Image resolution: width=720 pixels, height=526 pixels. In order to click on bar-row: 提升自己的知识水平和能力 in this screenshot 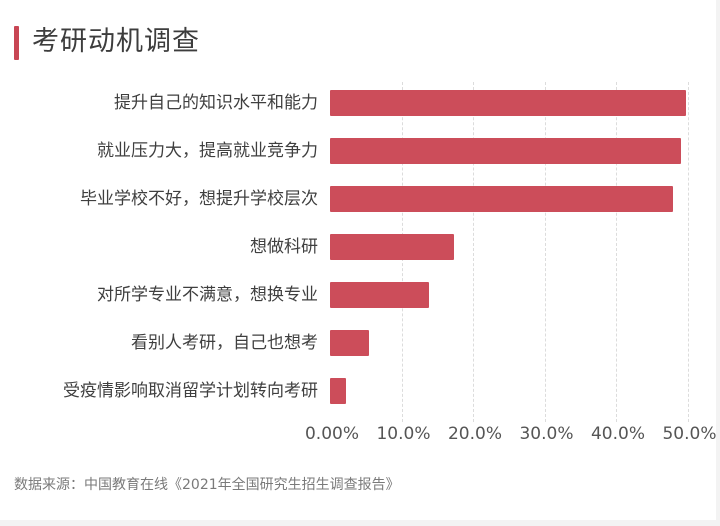, I will do `click(358, 103)`.